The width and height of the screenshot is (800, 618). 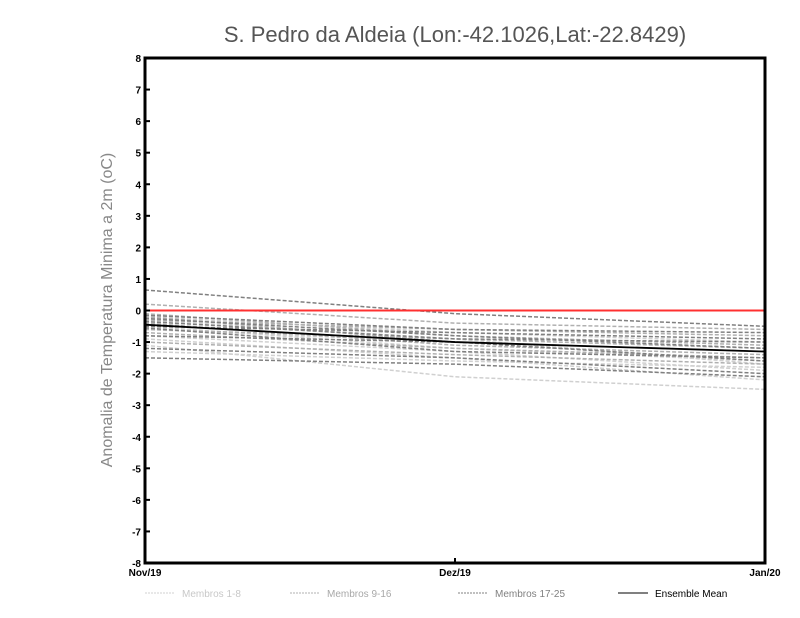 What do you see at coordinates (136, 501) in the screenshot?
I see `y-tick-label: -6` at bounding box center [136, 501].